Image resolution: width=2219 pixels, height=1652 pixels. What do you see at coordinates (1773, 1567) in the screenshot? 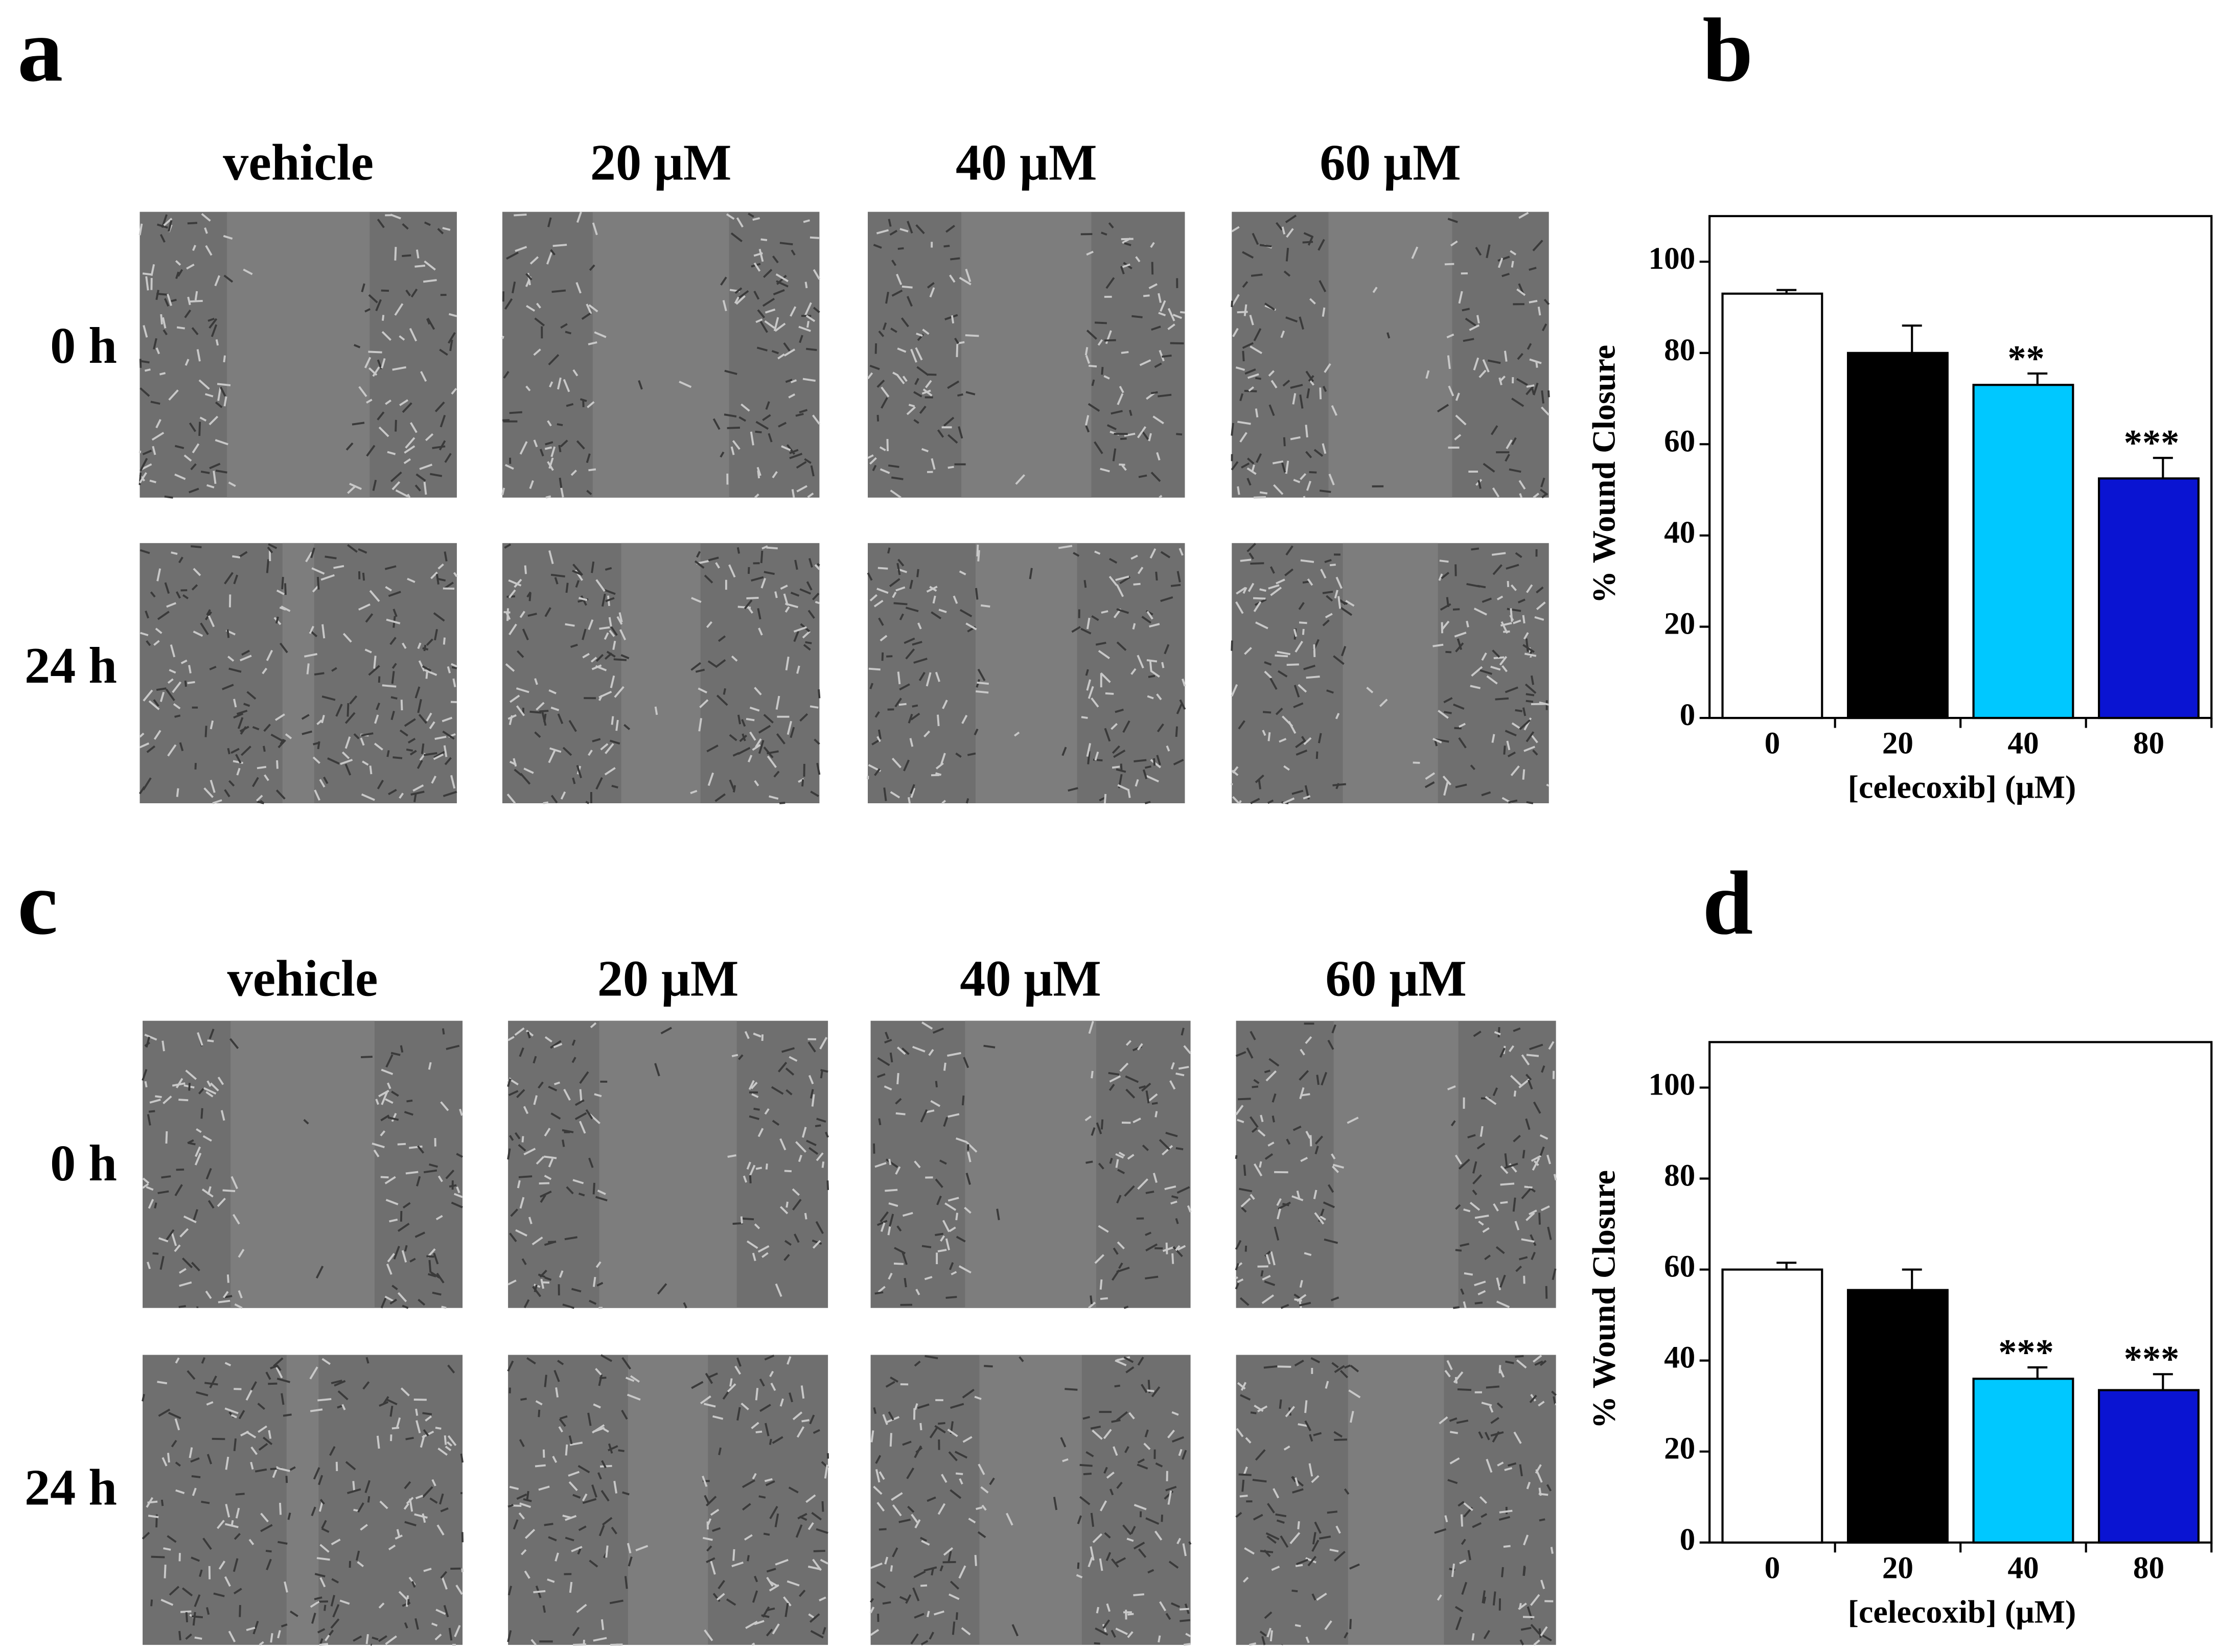
I see `x-tick-label: 0` at bounding box center [1773, 1567].